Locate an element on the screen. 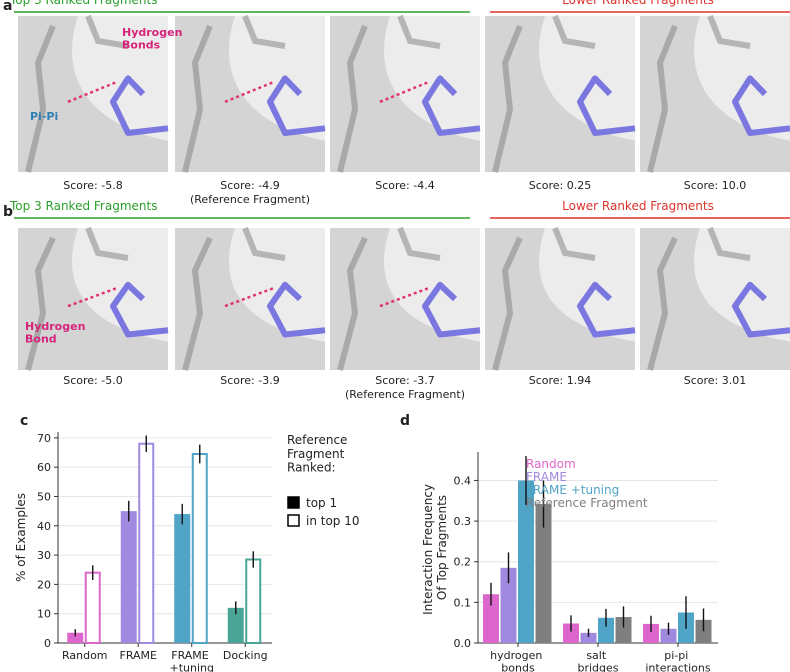 The height and width of the screenshot is (672, 790). header-lower: Lower Ranked Fragments is located at coordinates (638, 206).